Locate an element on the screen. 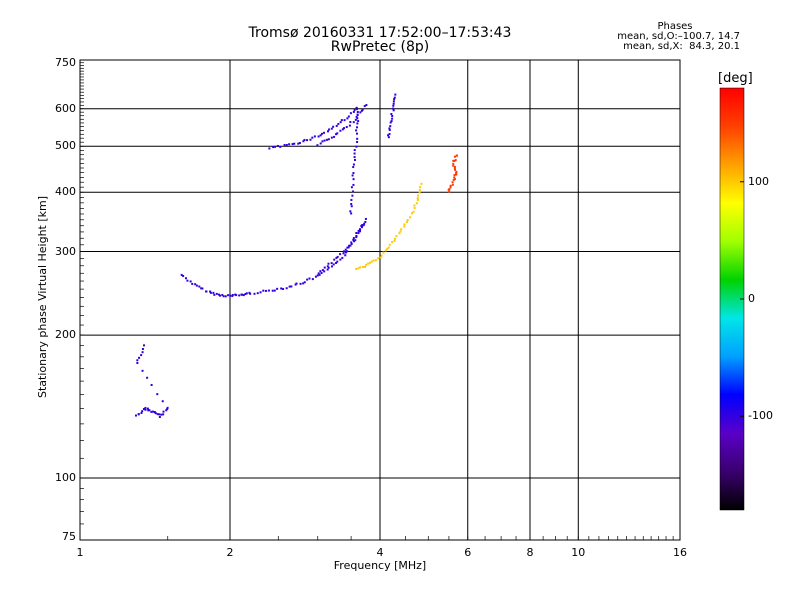 The height and width of the screenshot is (600, 800). y-tick-label: 500 is located at coordinates (65, 146).